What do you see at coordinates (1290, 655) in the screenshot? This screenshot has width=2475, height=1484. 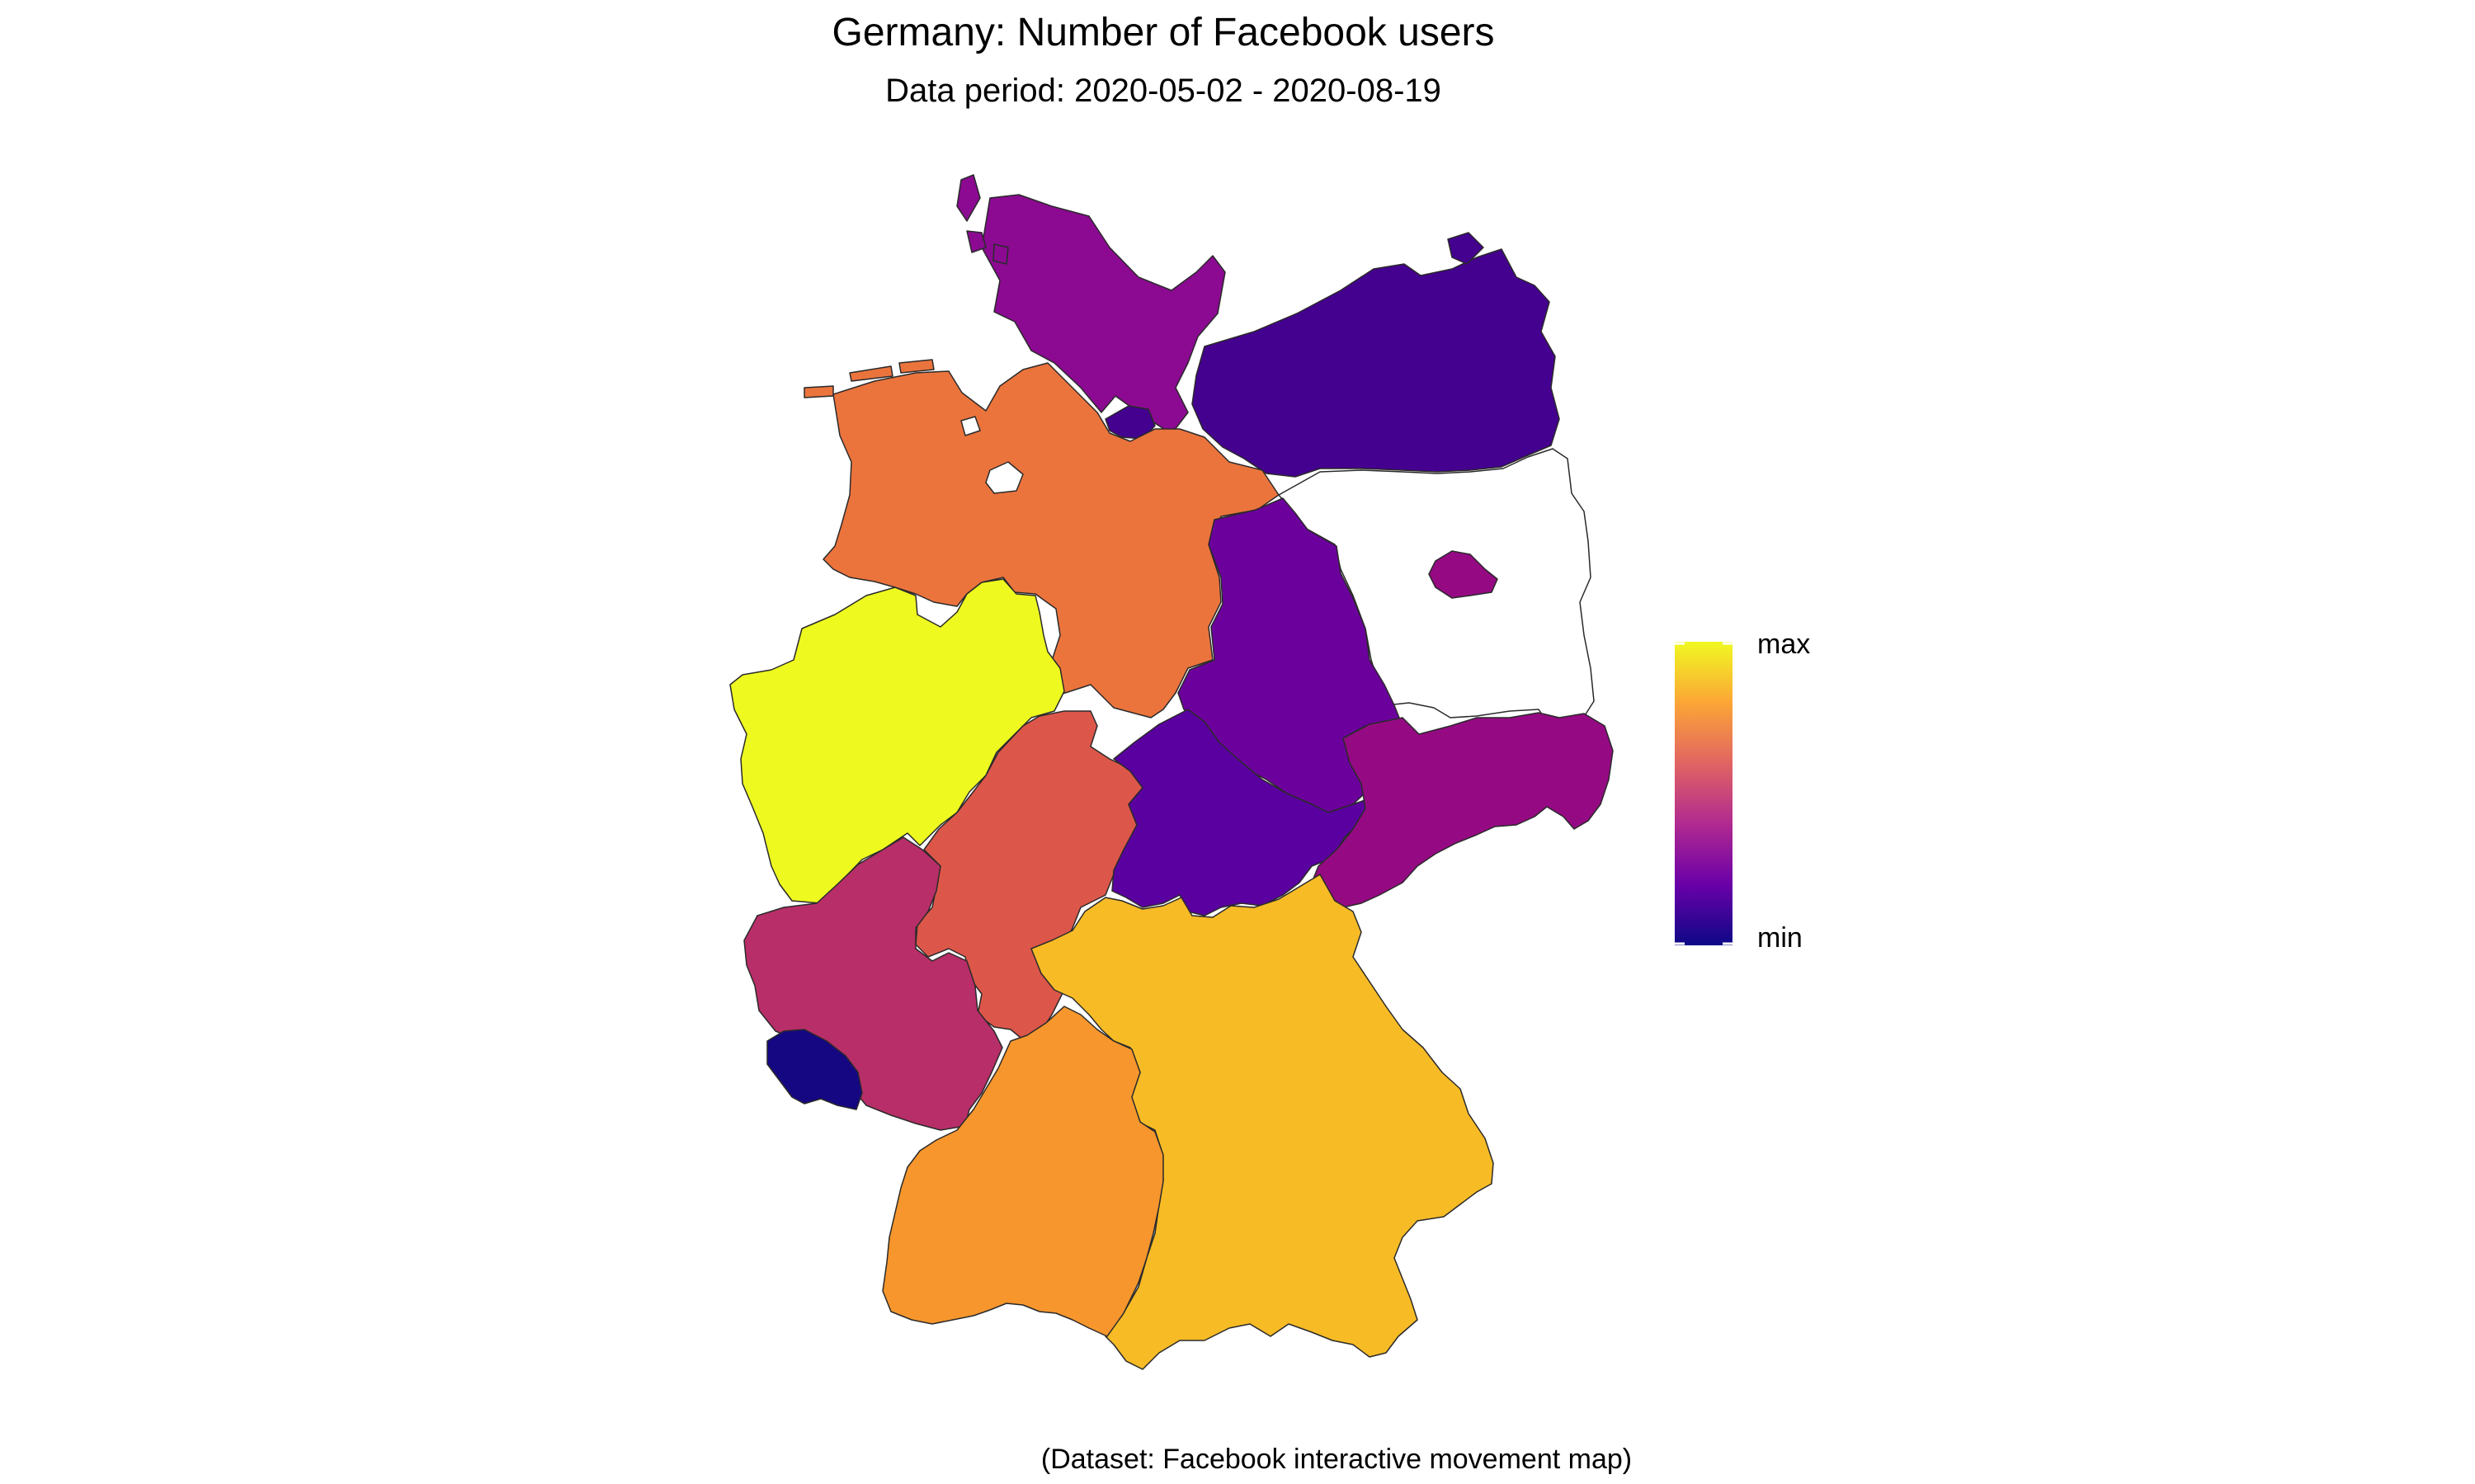 I see `region-sachsen-anhalt` at bounding box center [1290, 655].